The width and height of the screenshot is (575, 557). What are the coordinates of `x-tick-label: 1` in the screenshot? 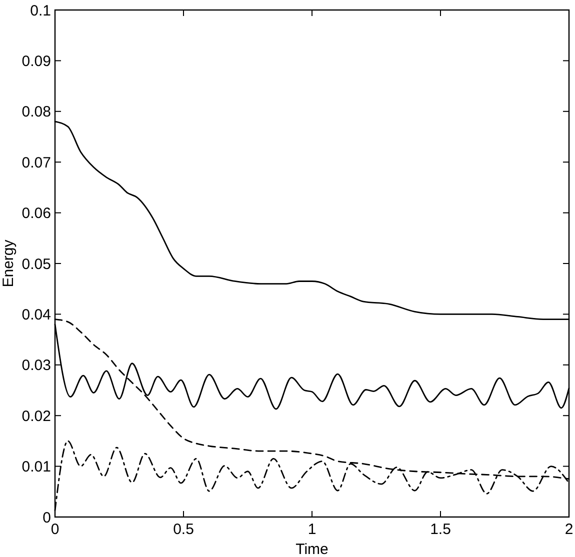 It's located at (312, 529).